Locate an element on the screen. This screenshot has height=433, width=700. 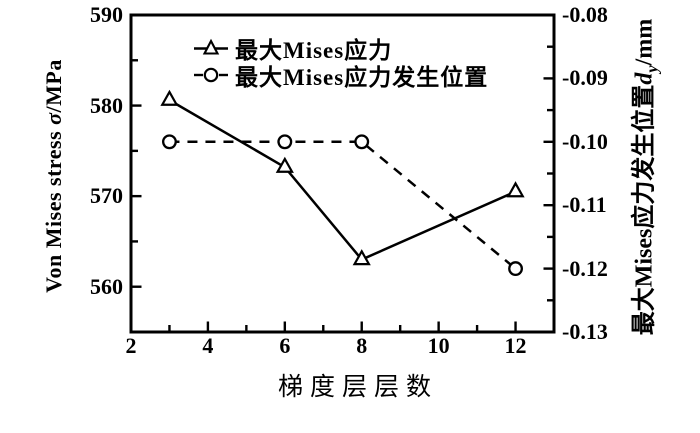
left-axis-title-text: Von Mises stress is located at coordinates (53, 208).